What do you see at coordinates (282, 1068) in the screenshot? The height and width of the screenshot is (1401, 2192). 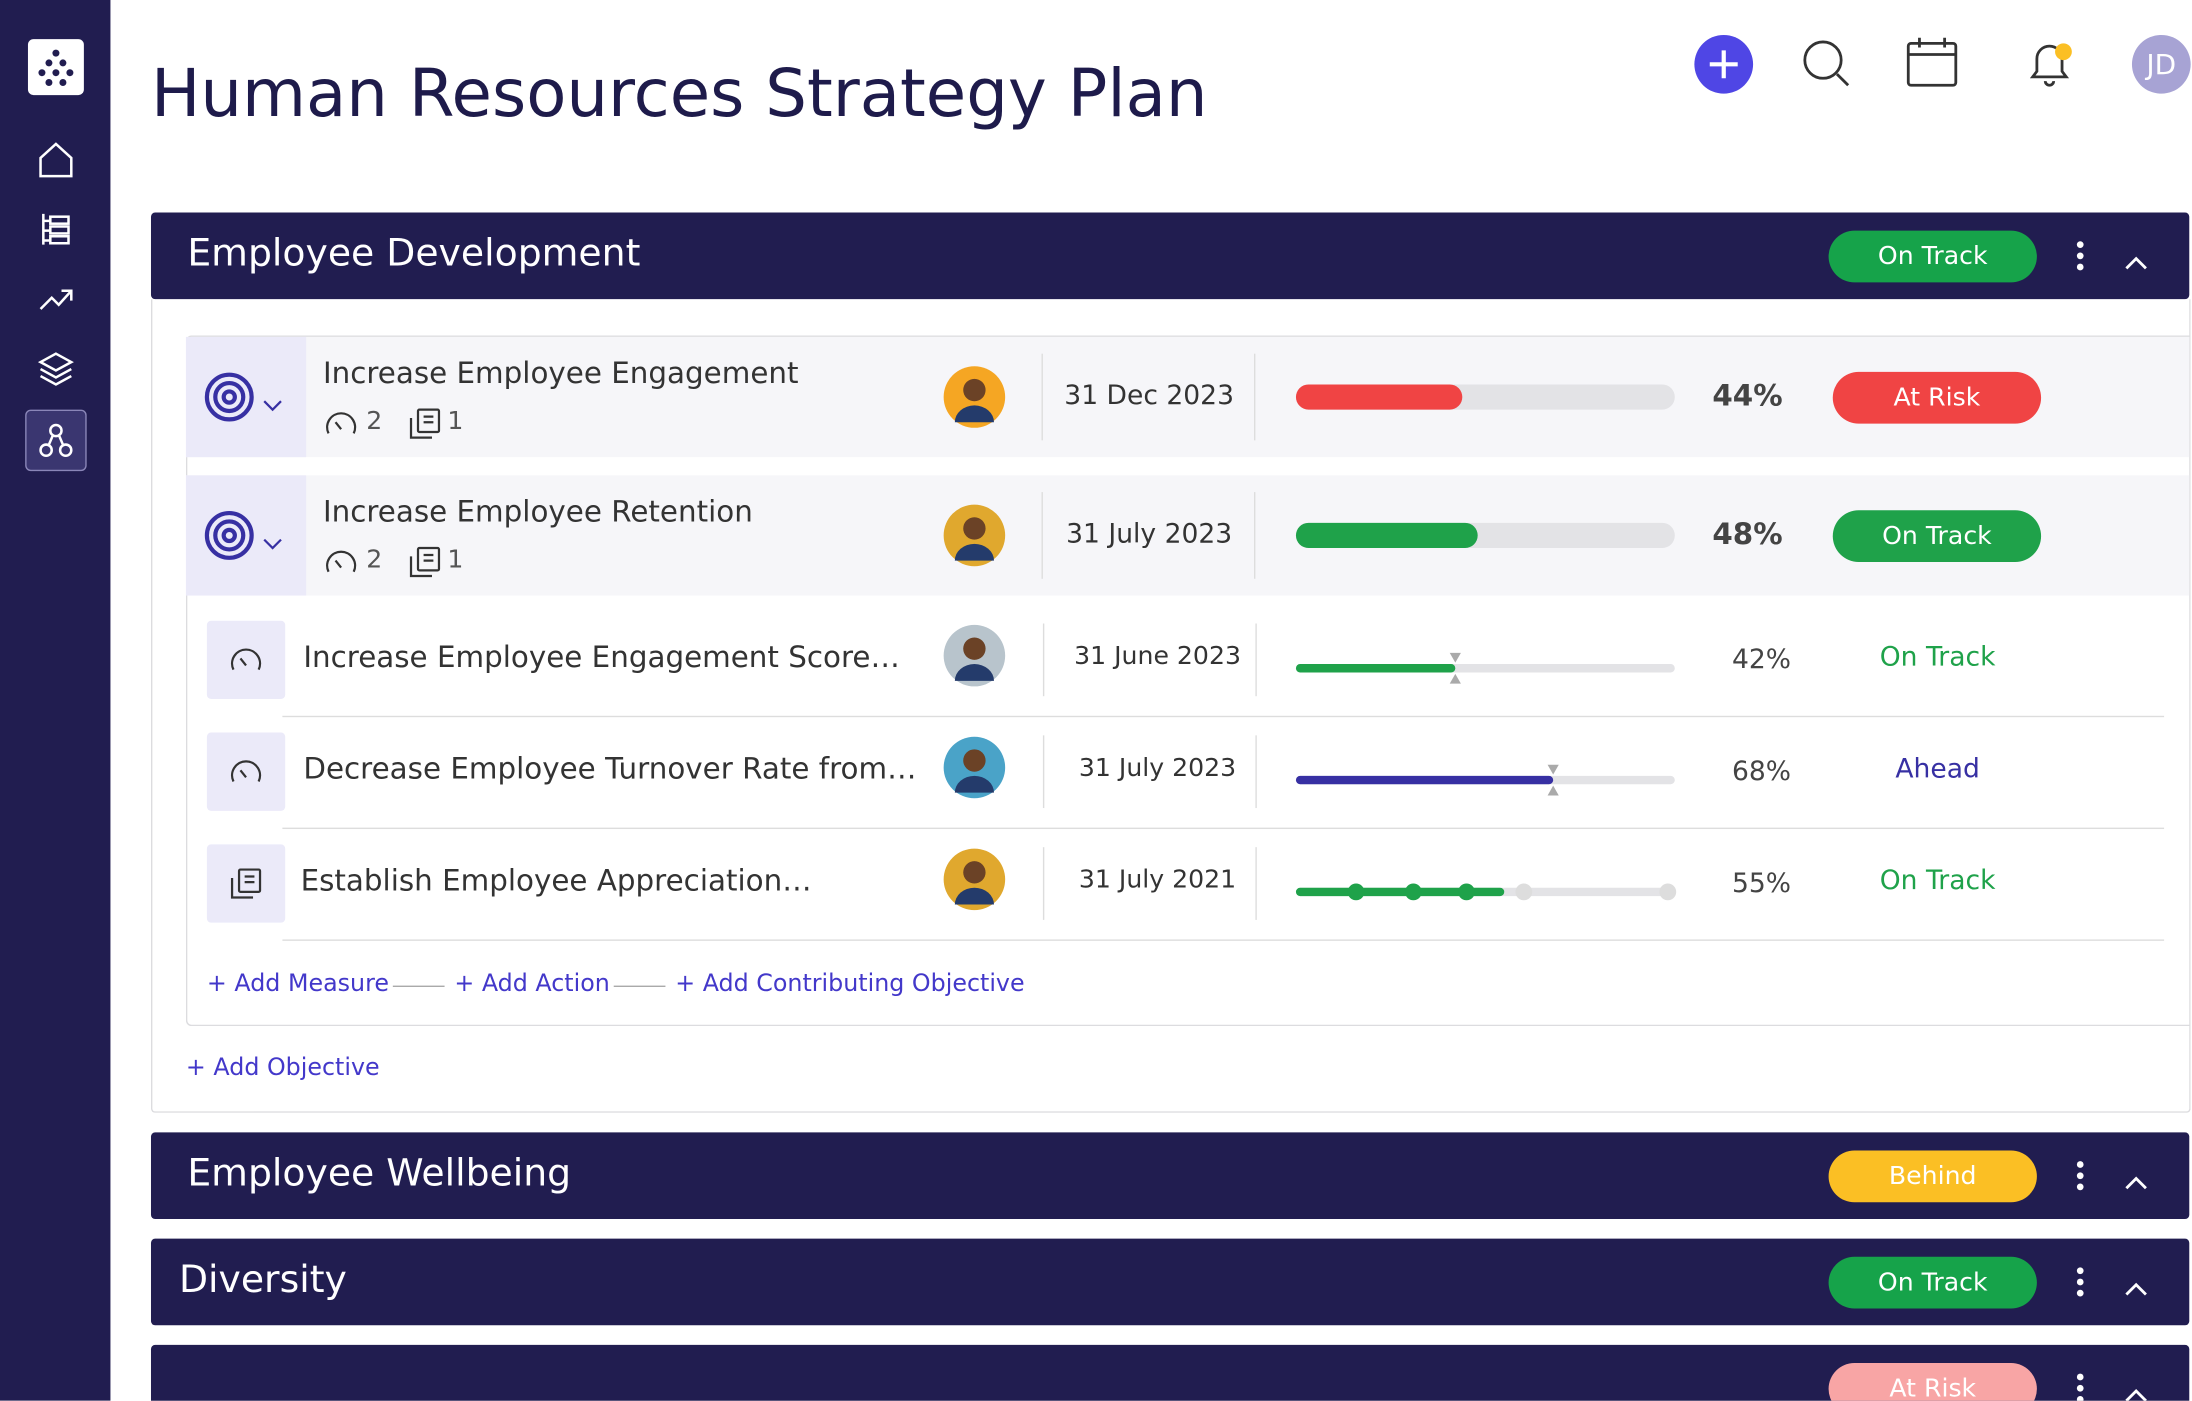 I see `add-objective: + Add Objective` at bounding box center [282, 1068].